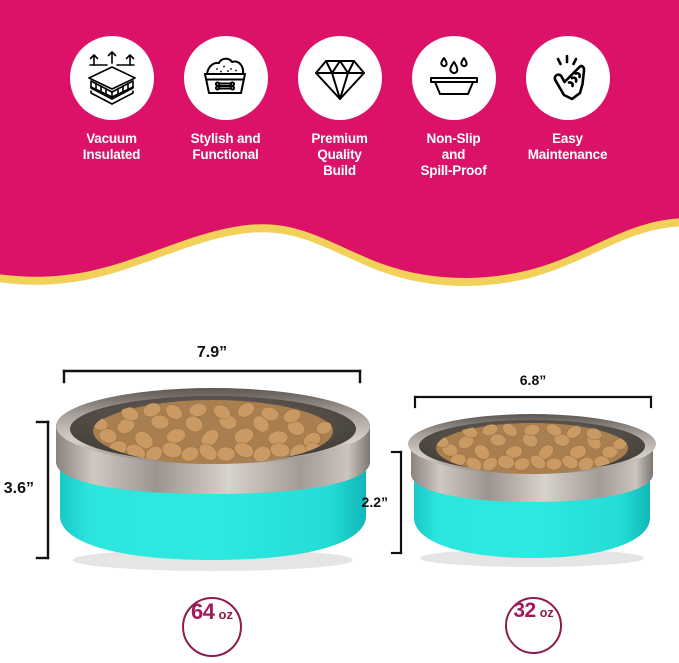 This screenshot has width=679, height=663. What do you see at coordinates (18, 488) in the screenshot?
I see `large-bowl-height-label: 3.6”` at bounding box center [18, 488].